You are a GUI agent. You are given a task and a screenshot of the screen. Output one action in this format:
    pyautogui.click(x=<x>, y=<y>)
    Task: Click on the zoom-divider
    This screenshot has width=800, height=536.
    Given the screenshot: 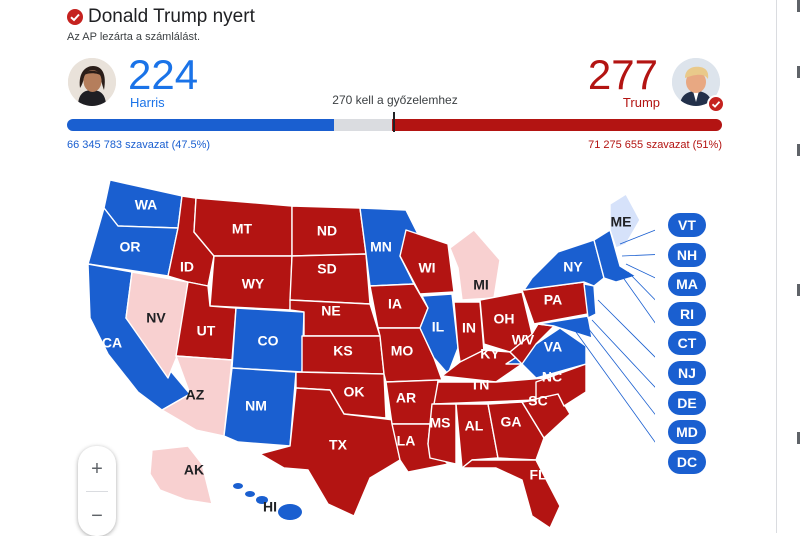 What is the action you would take?
    pyautogui.click(x=97, y=491)
    